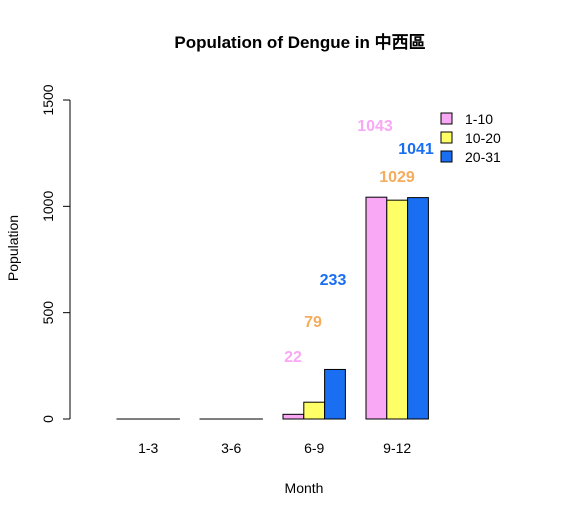  I want to click on legend: 1-10 10-20 20-31, so click(470, 138).